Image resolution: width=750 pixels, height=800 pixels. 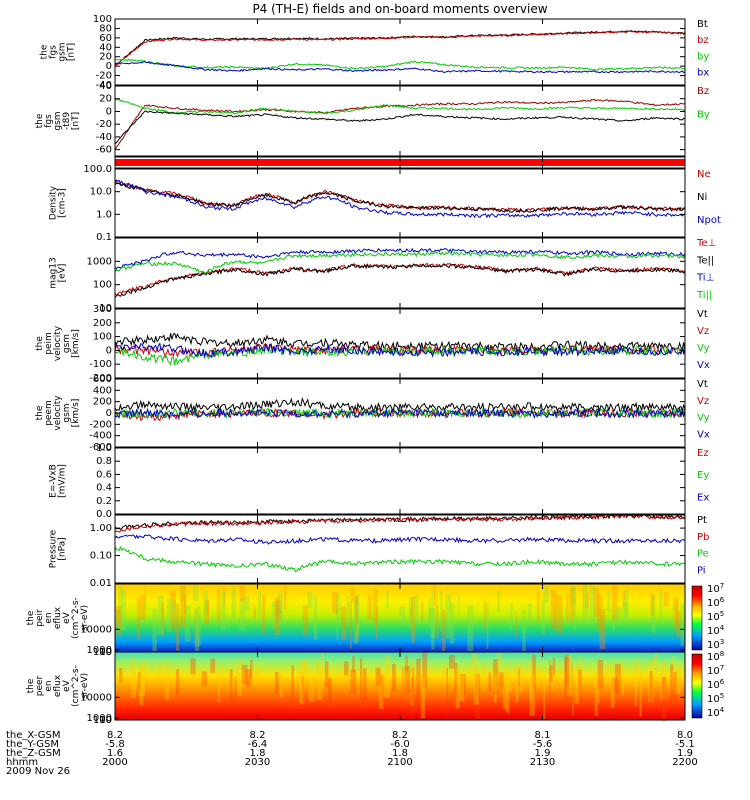 What do you see at coordinates (105, 86) in the screenshot?
I see `y-tick-label: 40` at bounding box center [105, 86].